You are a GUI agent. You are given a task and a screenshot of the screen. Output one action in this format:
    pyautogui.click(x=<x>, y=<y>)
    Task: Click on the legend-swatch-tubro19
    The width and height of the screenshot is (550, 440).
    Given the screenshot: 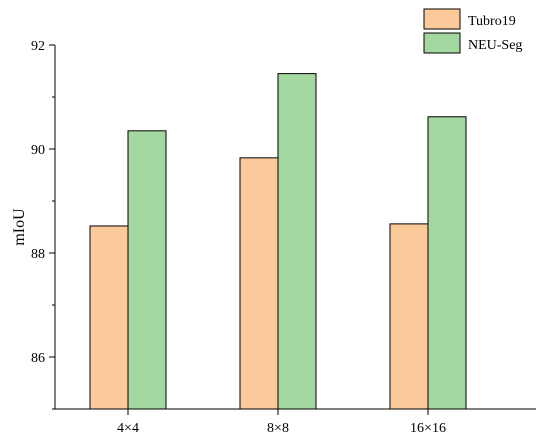 What is the action you would take?
    pyautogui.click(x=442, y=19)
    